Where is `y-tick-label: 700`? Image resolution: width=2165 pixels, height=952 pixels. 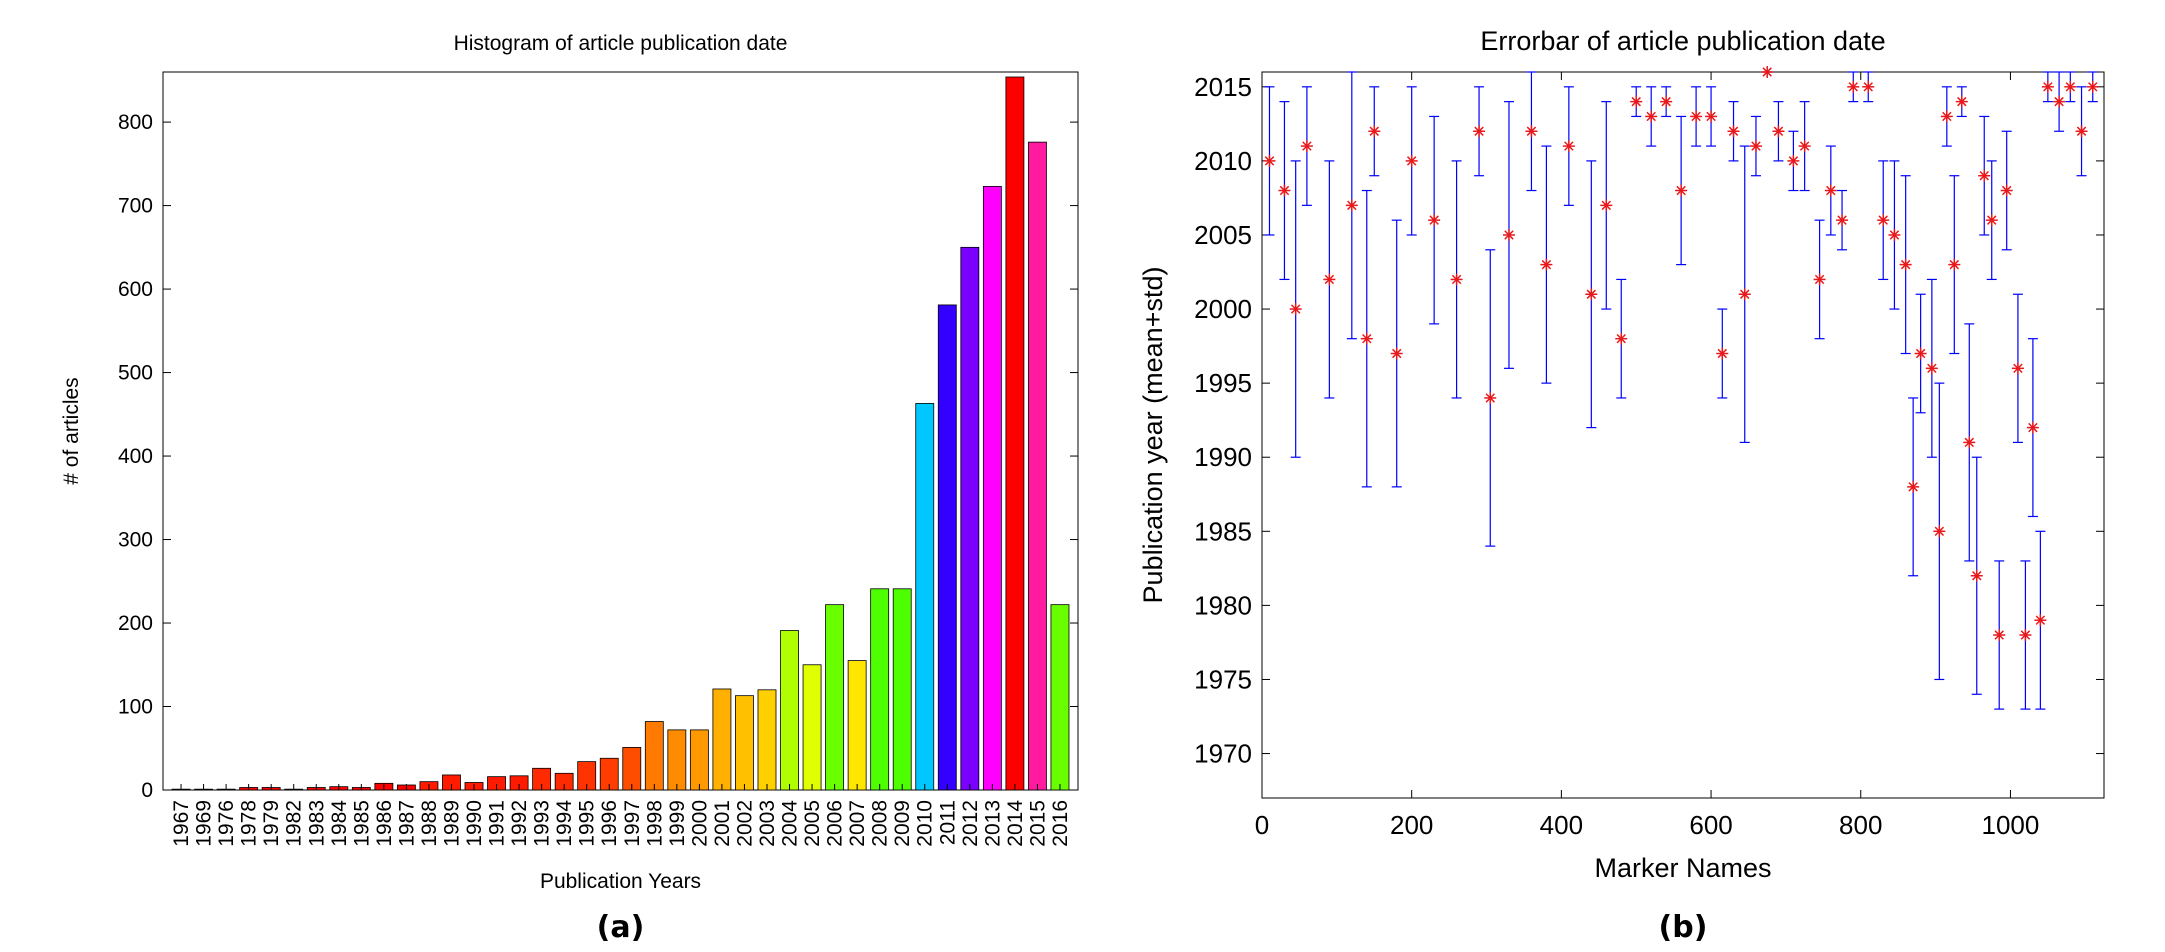
y-tick-label: 700 is located at coordinates (135, 206).